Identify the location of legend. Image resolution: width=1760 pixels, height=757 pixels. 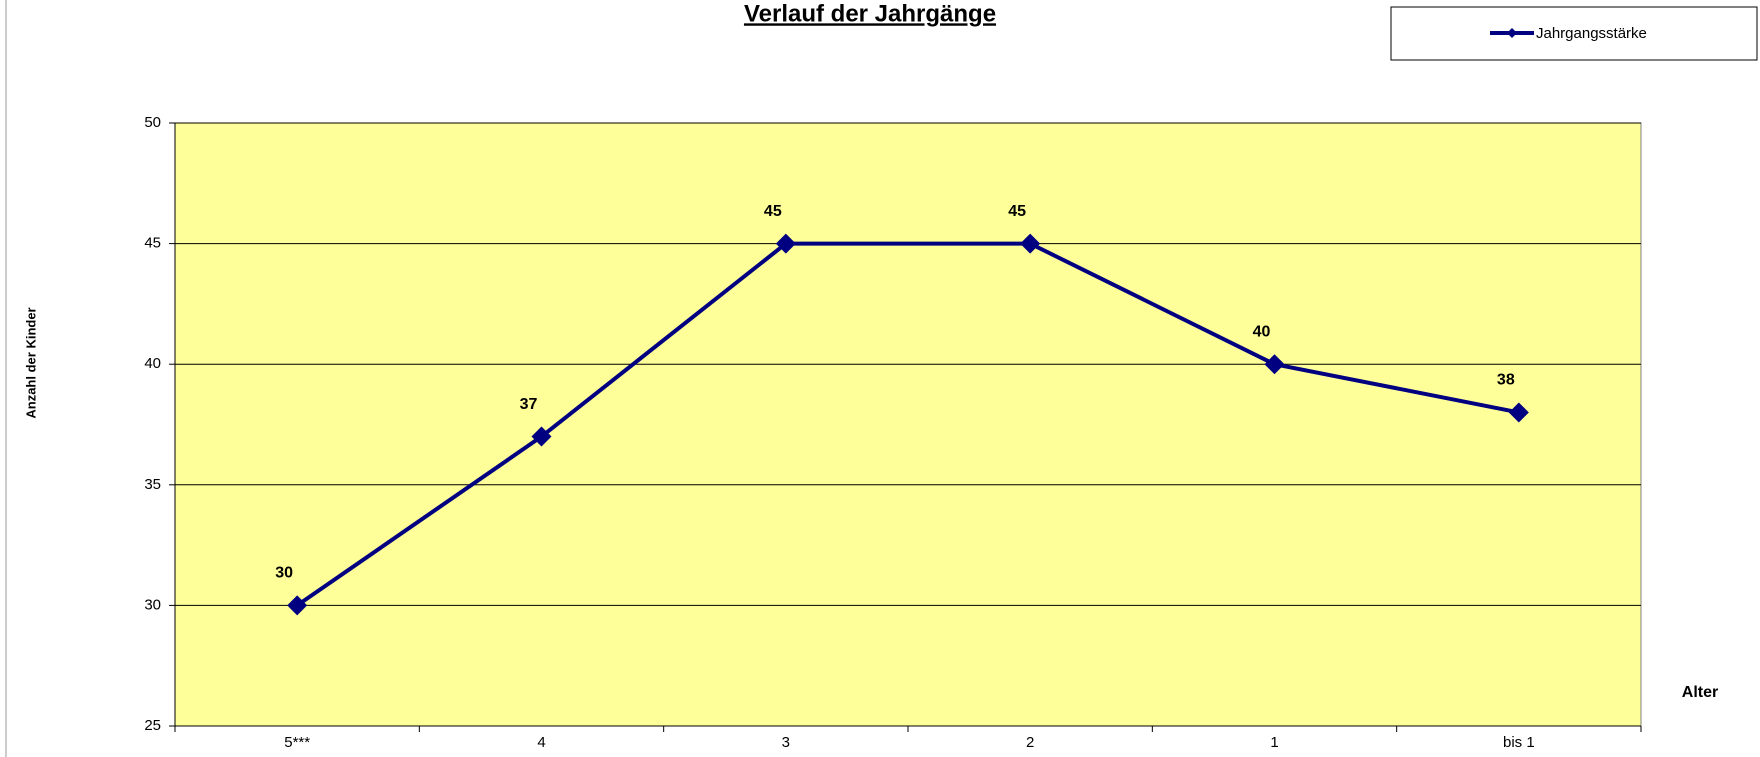
(1574, 33).